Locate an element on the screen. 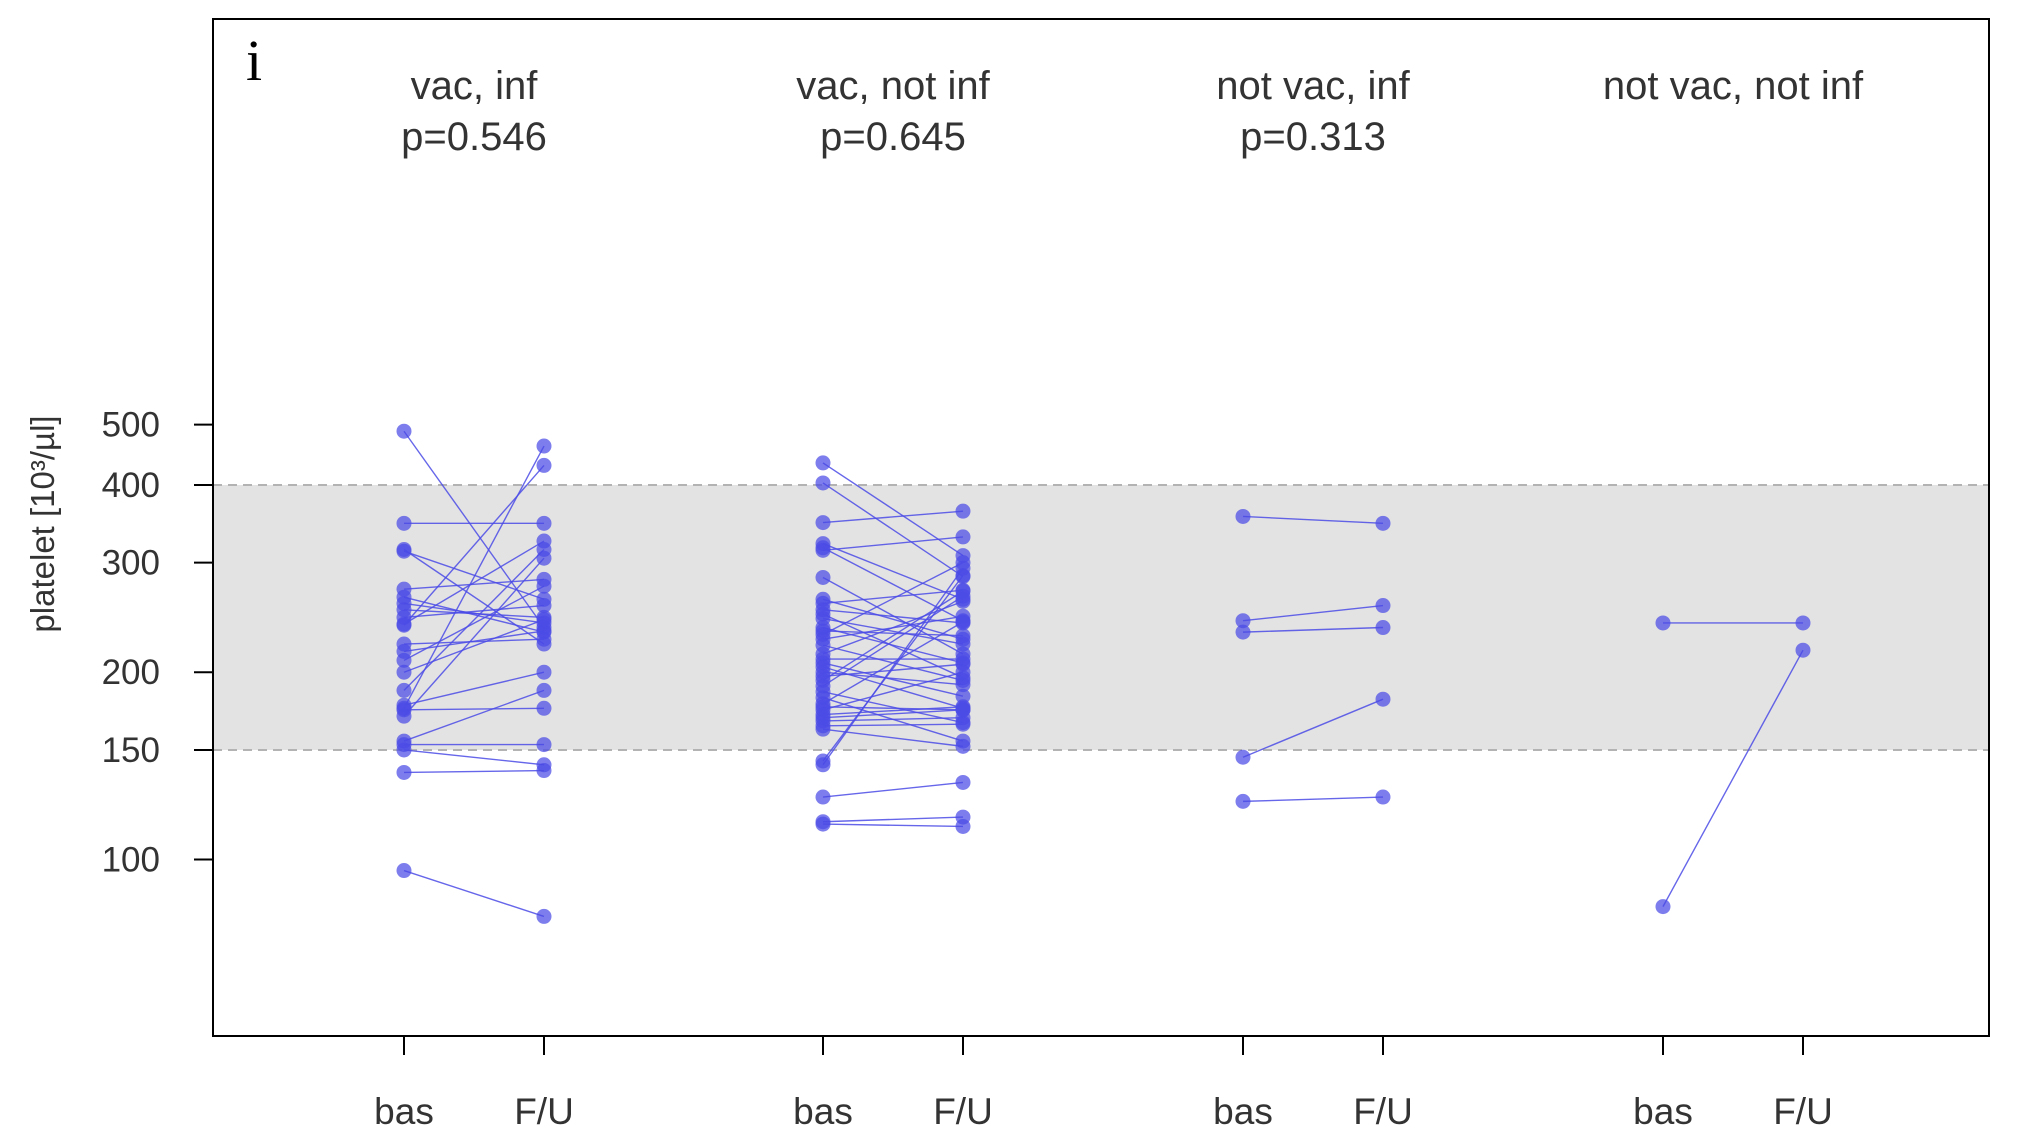  group-p-value: p=0.313 is located at coordinates (1313, 137).